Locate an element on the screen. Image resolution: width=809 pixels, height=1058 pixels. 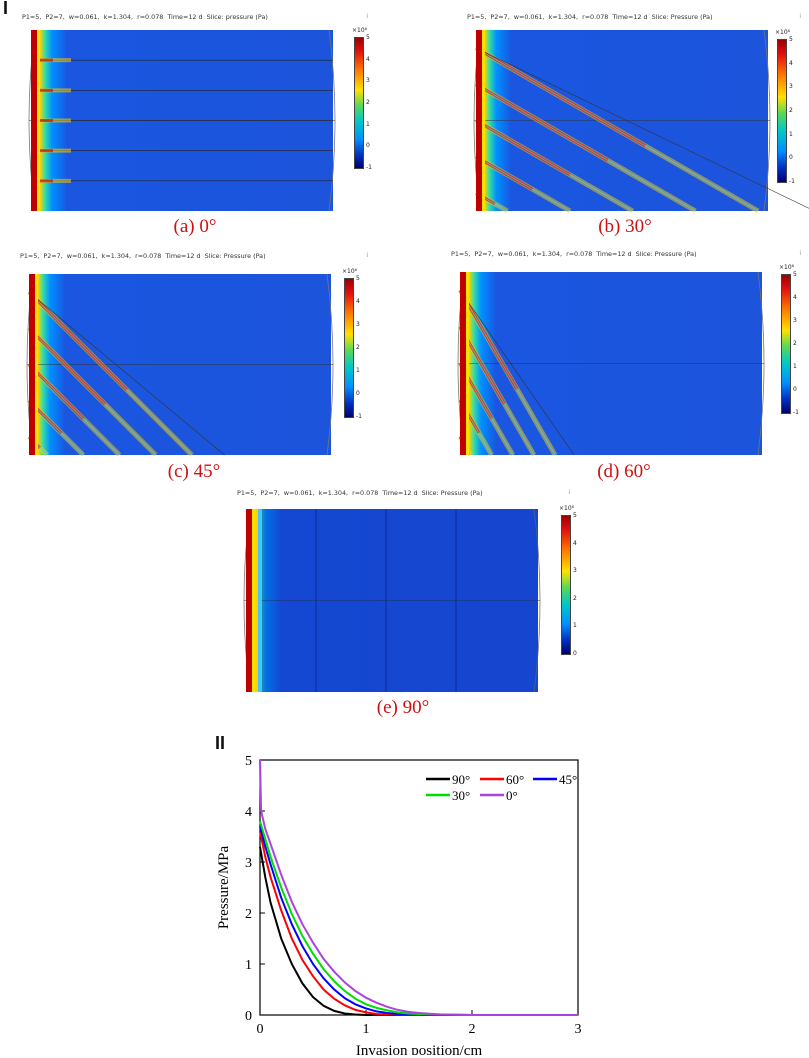
legend-label: 60° is located at coordinates (515, 779).